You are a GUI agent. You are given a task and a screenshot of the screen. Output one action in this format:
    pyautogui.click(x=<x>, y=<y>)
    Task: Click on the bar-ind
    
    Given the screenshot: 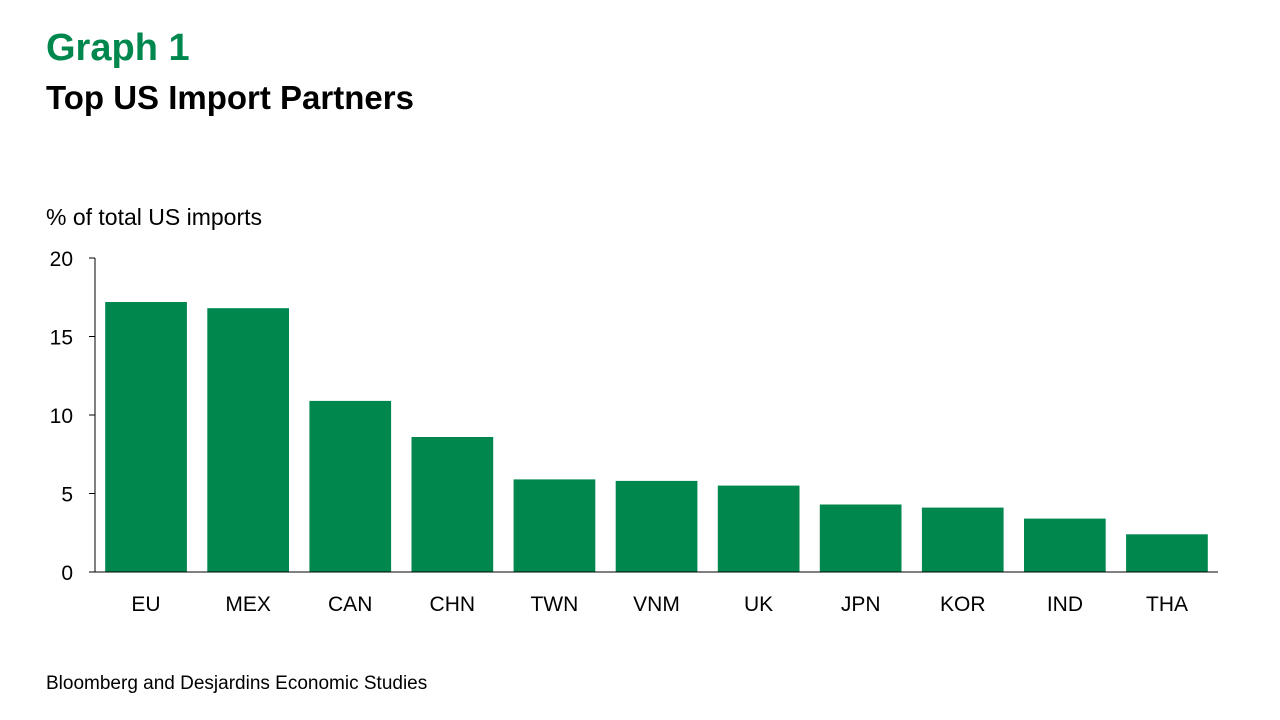 What is the action you would take?
    pyautogui.click(x=1065, y=545)
    